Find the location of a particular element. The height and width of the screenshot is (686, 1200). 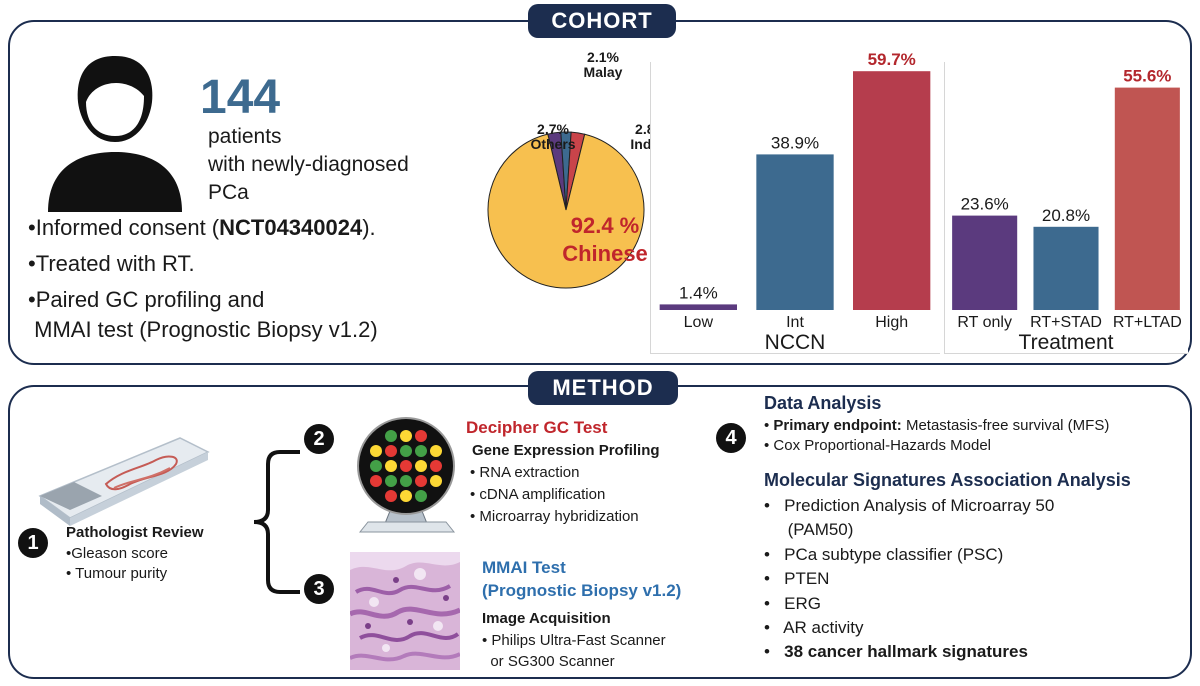

microarray-icon is located at coordinates (406, 475).